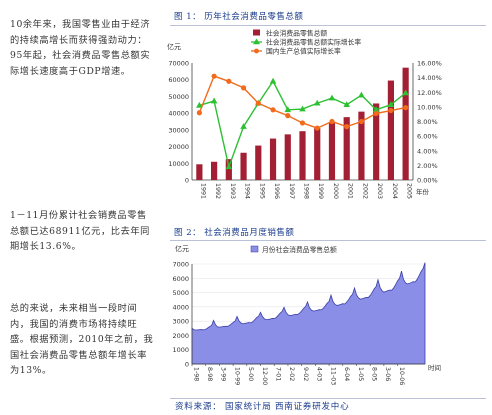 The height and width of the screenshot is (415, 492). I want to click on legend-label: 社会消费品零售总额实际增长率, so click(313, 42).